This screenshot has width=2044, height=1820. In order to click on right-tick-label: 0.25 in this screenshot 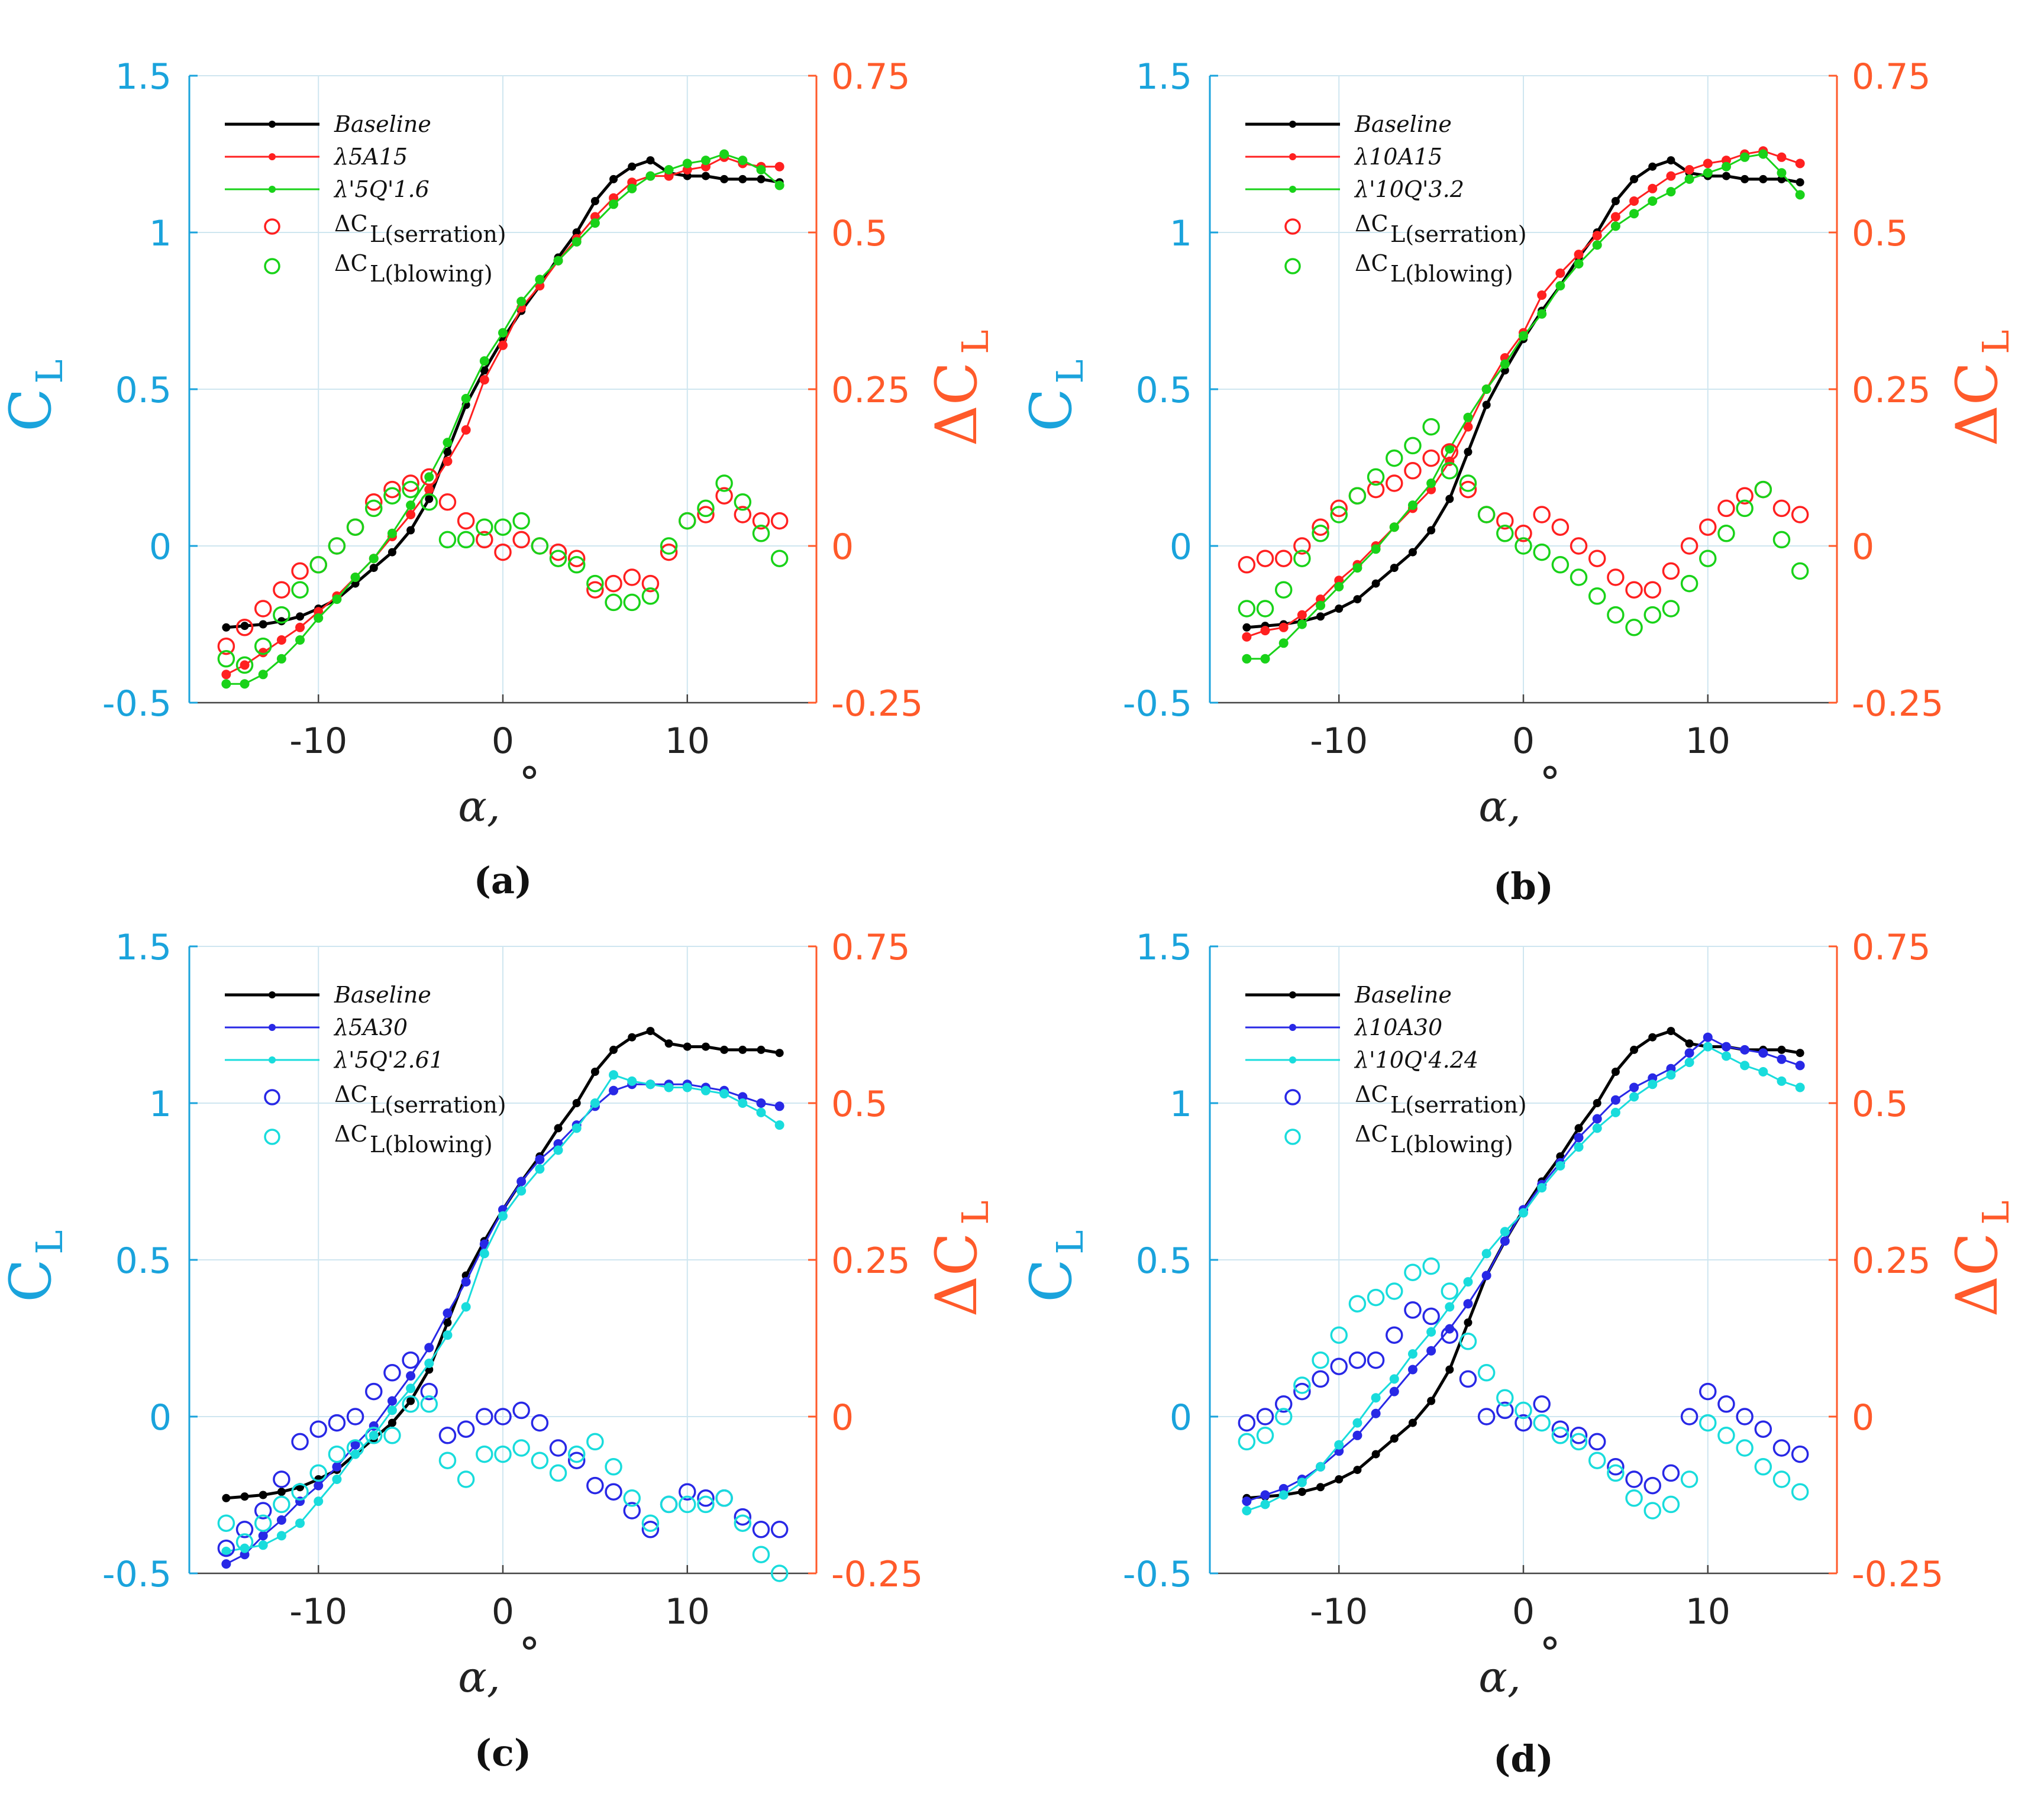, I will do `click(1891, 1261)`.